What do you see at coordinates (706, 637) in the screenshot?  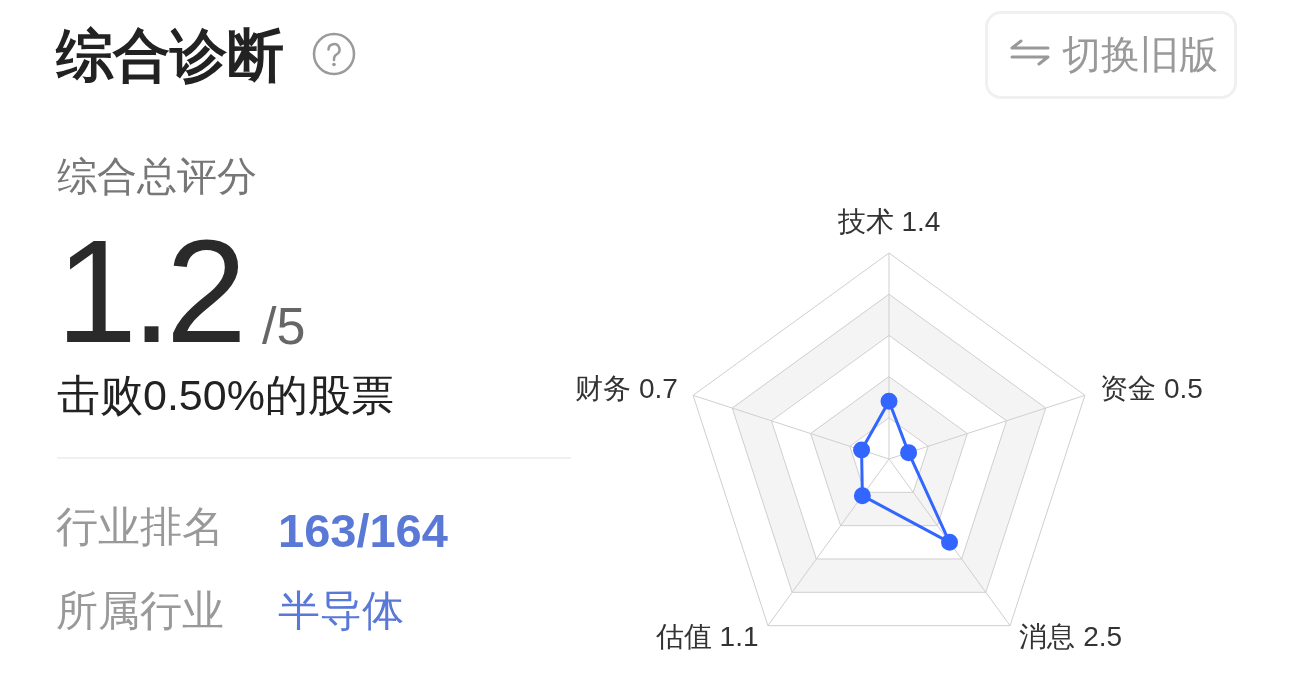 I see `spoke-label: 估值 1.1` at bounding box center [706, 637].